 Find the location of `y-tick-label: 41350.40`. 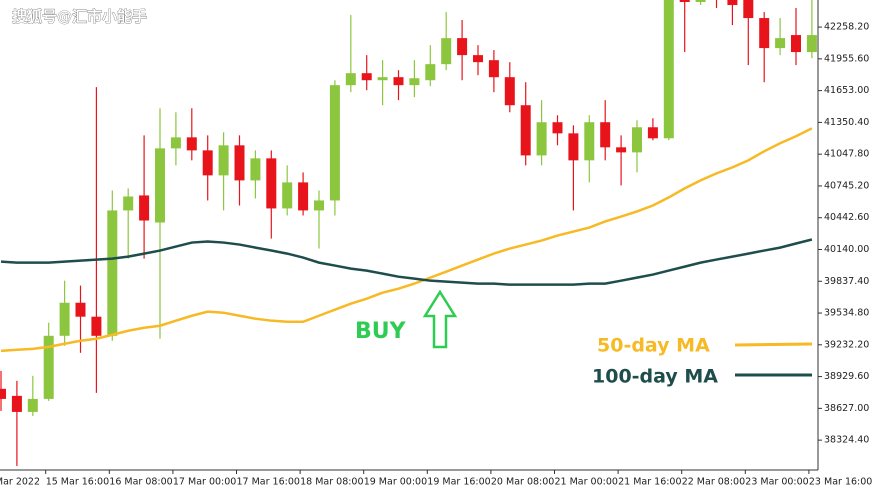

y-tick-label: 41350.40 is located at coordinates (846, 122).